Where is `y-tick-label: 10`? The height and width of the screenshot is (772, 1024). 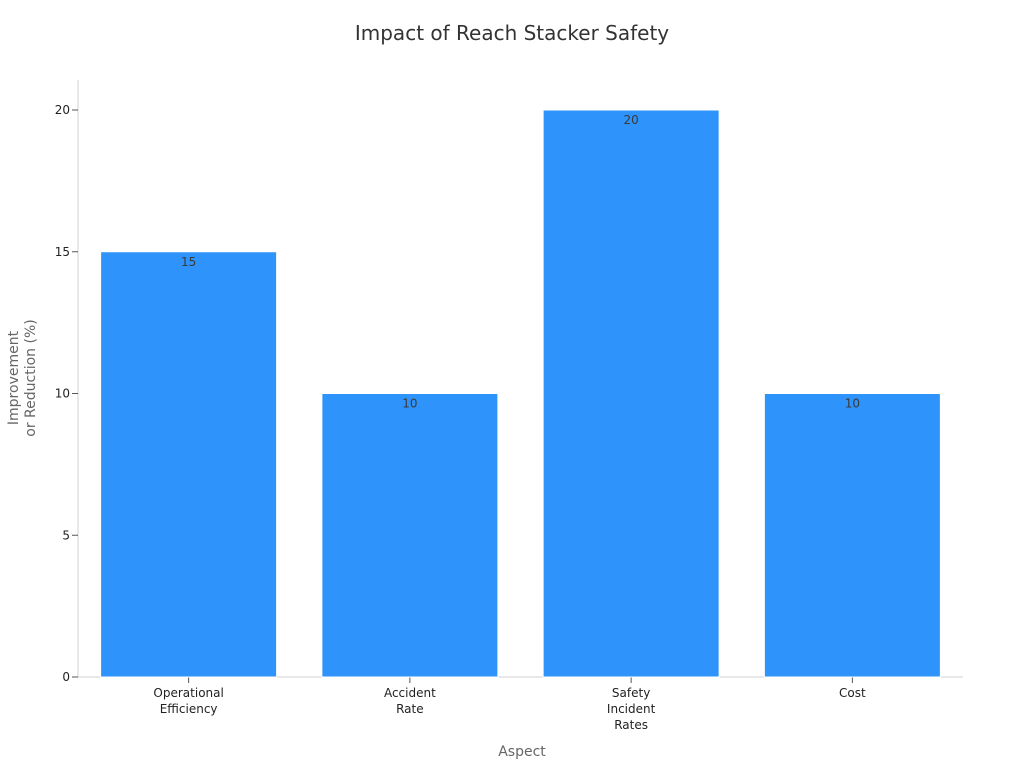 y-tick-label: 10 is located at coordinates (62, 394).